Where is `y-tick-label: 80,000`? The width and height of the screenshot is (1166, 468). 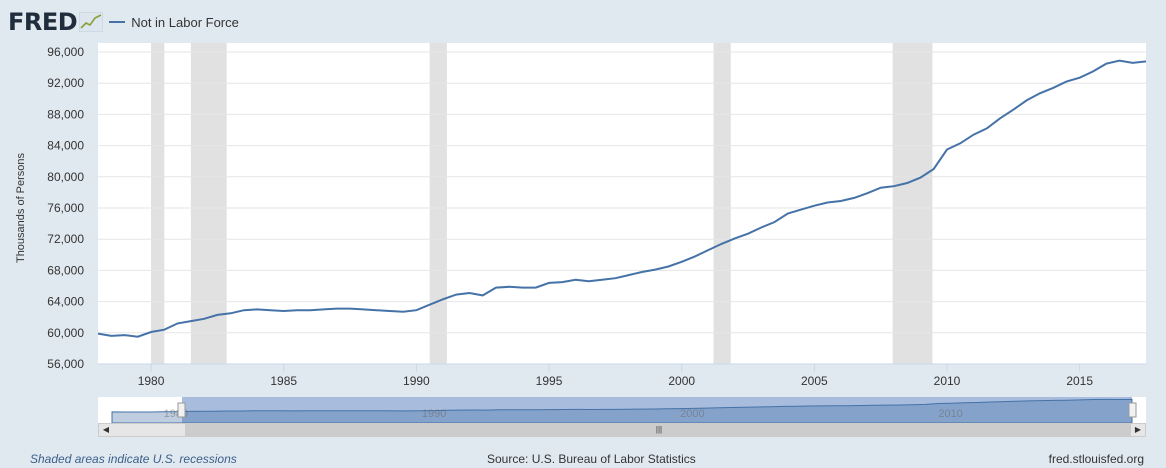 y-tick-label: 80,000 is located at coordinates (65, 177).